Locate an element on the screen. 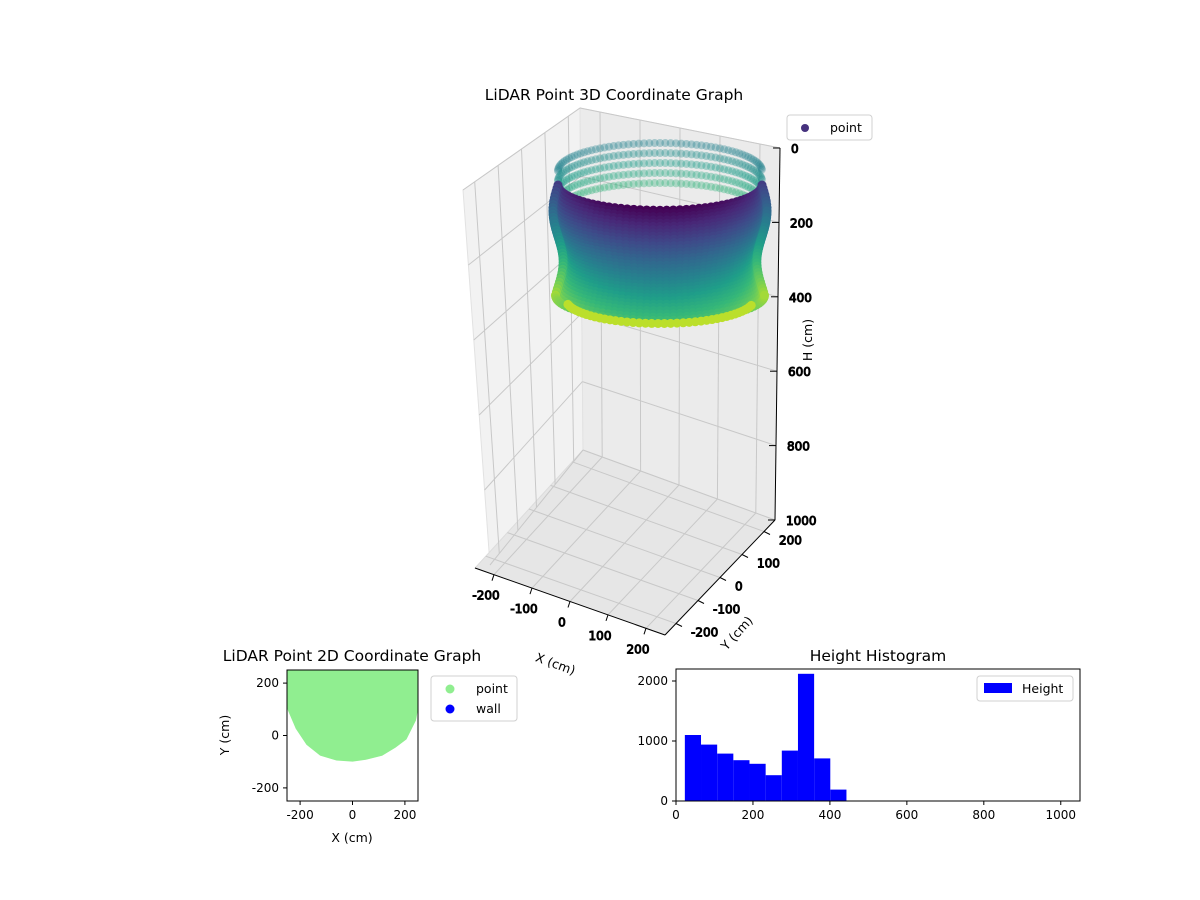 Image resolution: width=1200 pixels, height=900 pixels. x-tick-label-2d: 0 is located at coordinates (353, 815).